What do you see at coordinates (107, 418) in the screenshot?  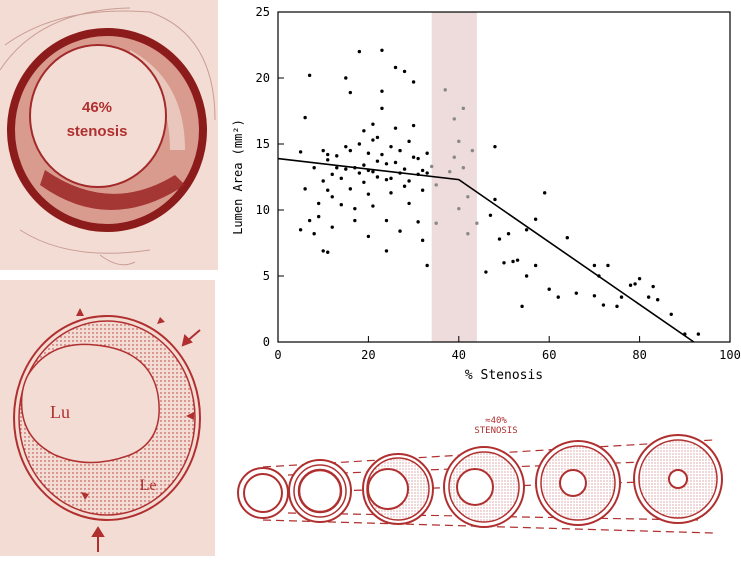 I see `schematic-panel: Lu Le` at bounding box center [107, 418].